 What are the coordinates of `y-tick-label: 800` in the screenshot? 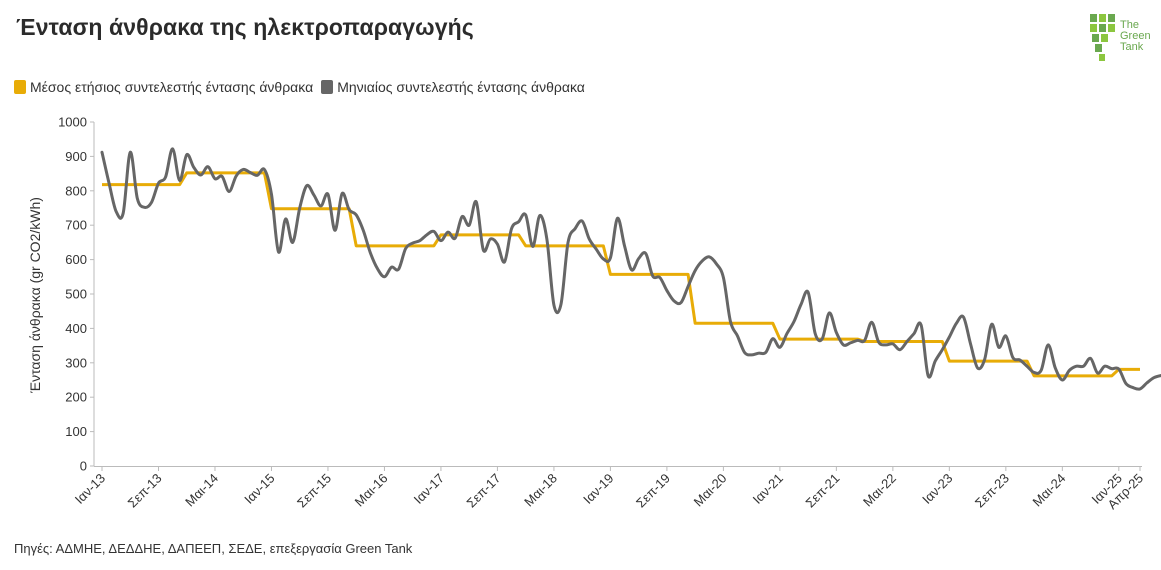 It's located at (76, 190).